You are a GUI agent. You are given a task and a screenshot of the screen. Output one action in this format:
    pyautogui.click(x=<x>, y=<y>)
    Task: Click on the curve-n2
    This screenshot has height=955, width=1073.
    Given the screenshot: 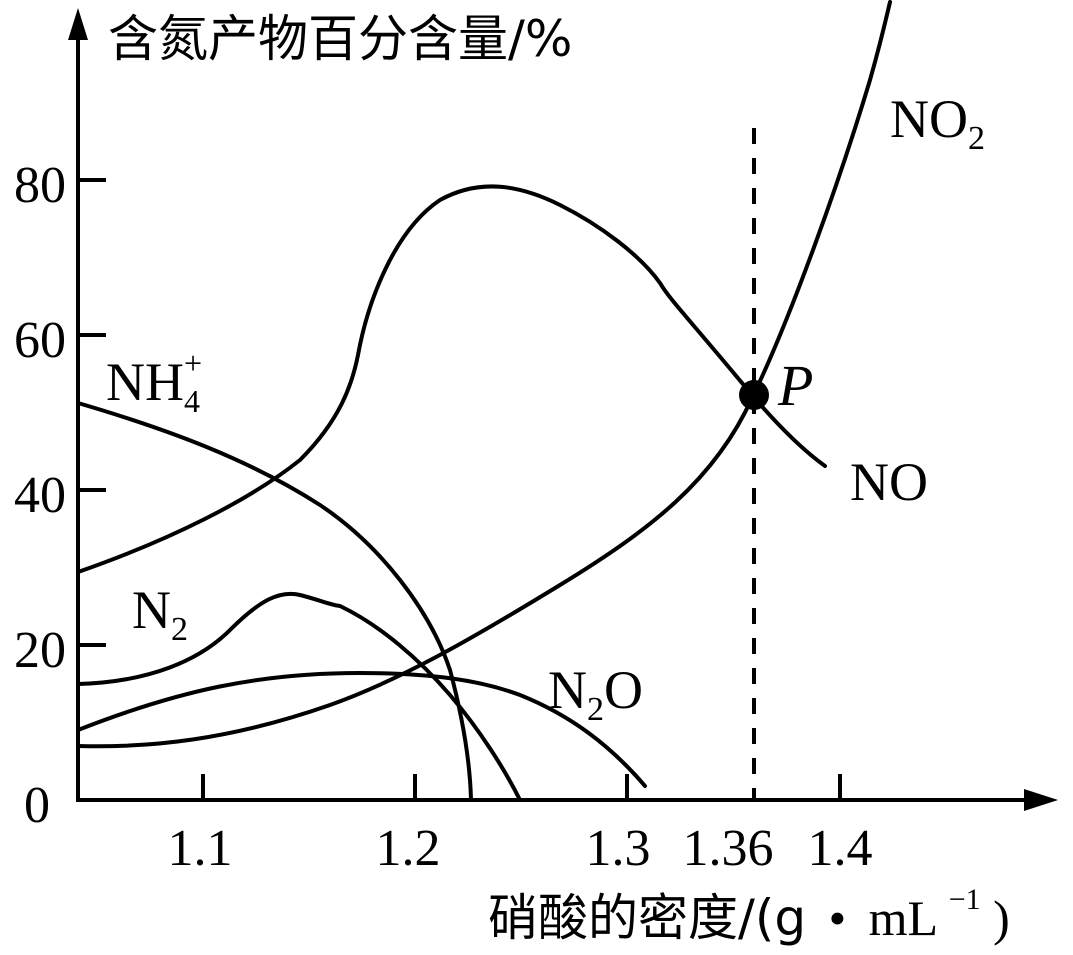 What is the action you would take?
    pyautogui.click(x=299, y=696)
    